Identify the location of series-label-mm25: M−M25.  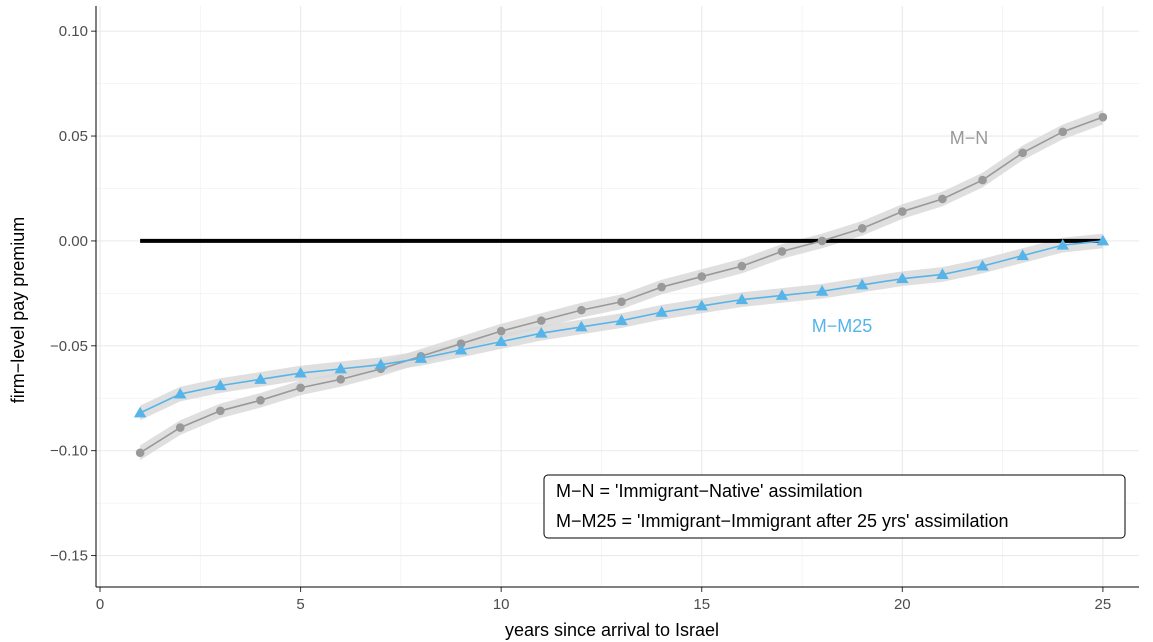
(842, 326).